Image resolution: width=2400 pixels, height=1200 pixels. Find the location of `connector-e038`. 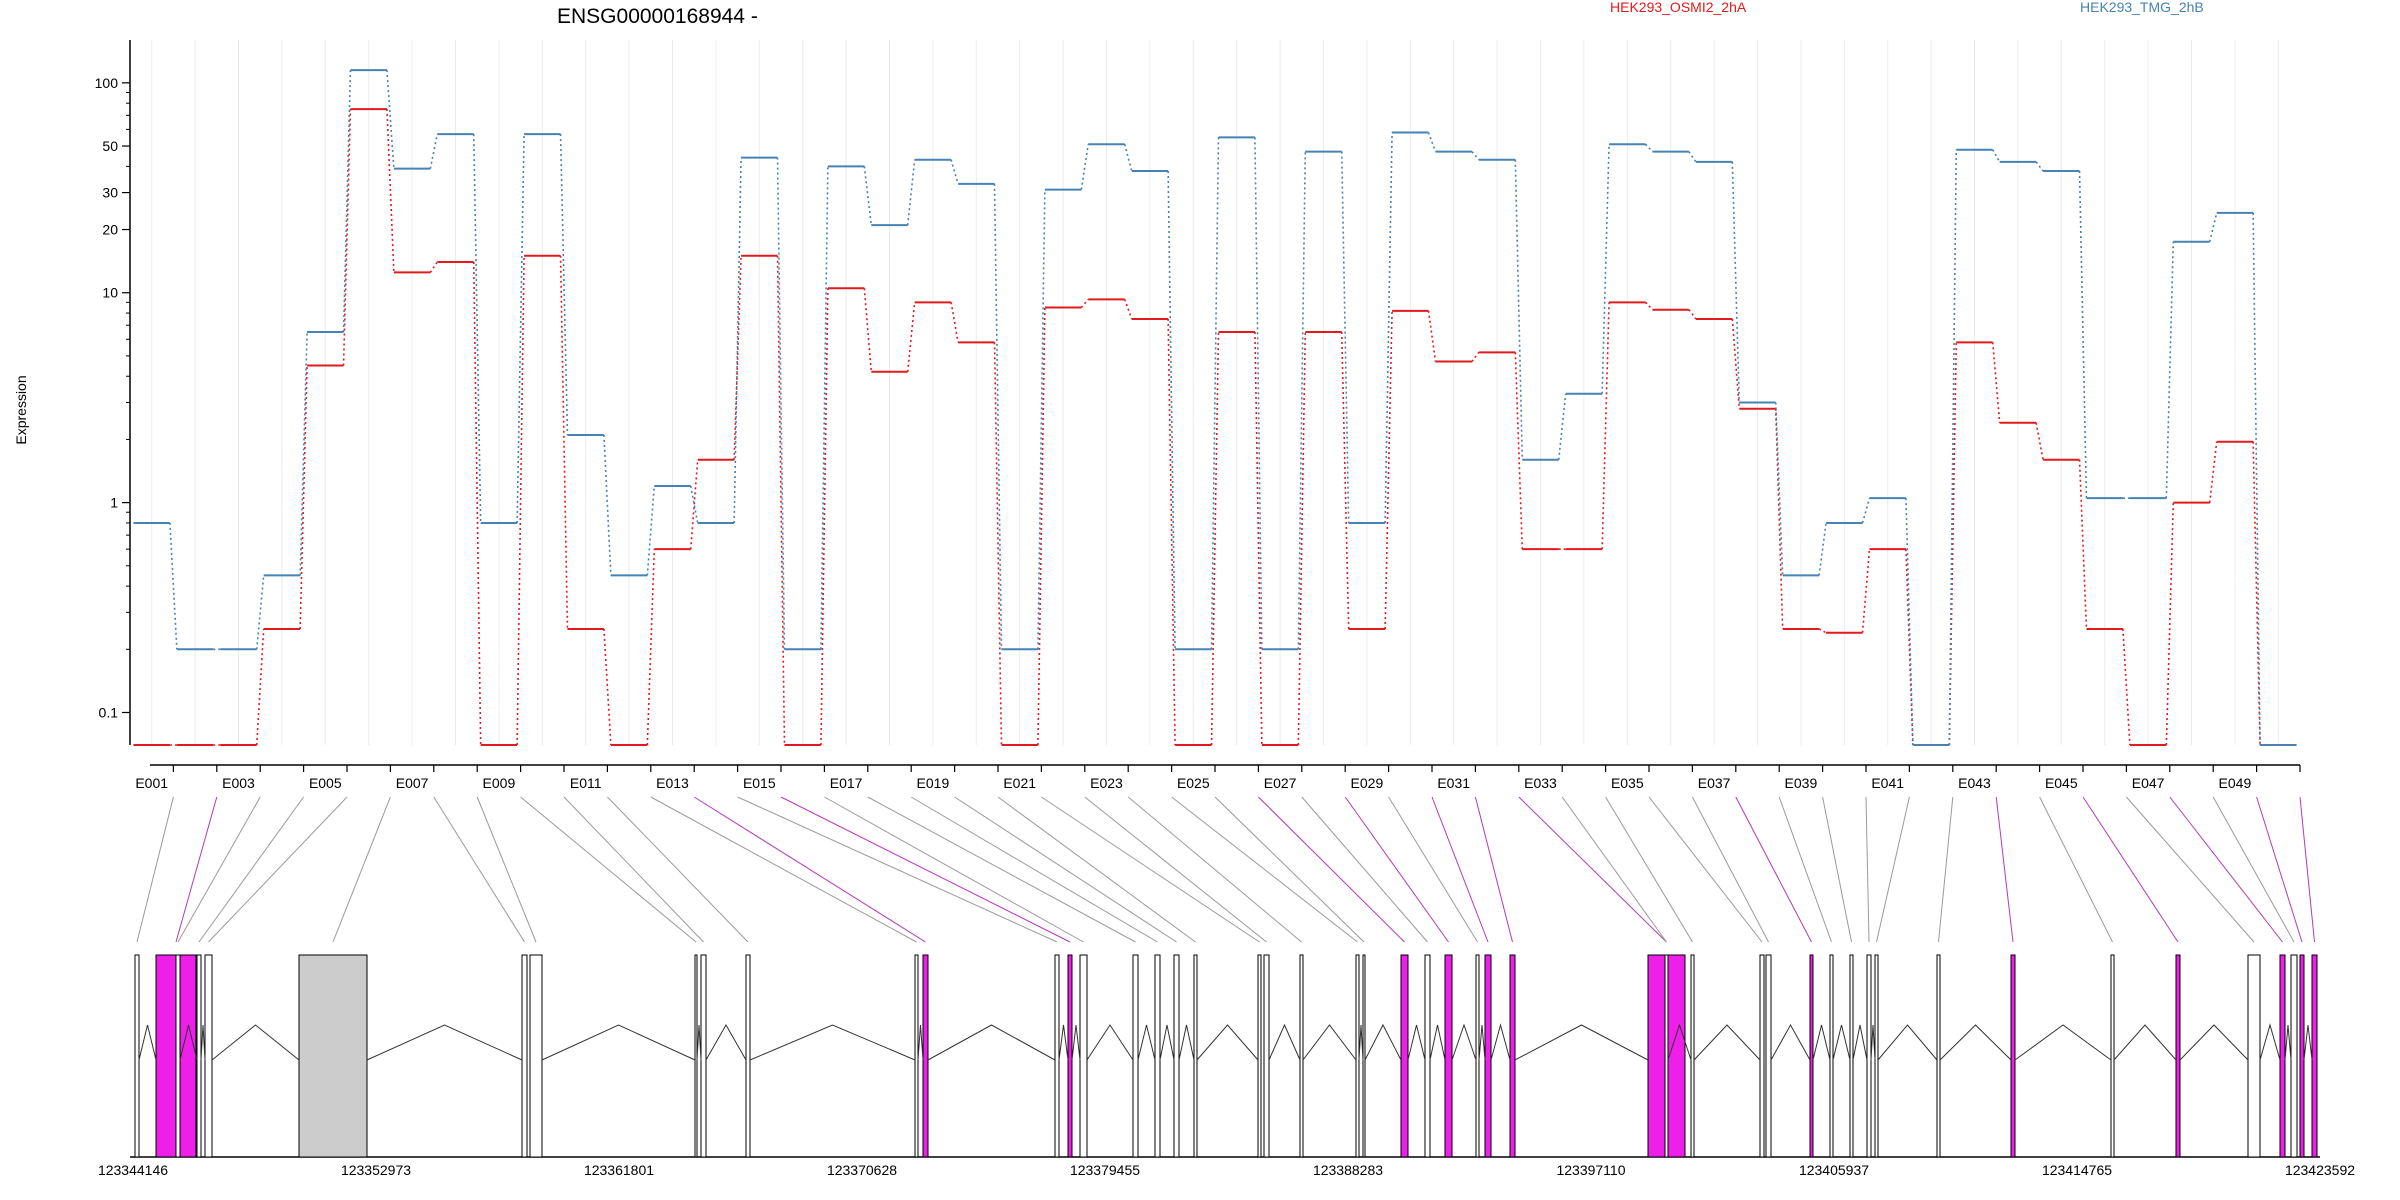

connector-e038 is located at coordinates (1805, 869).